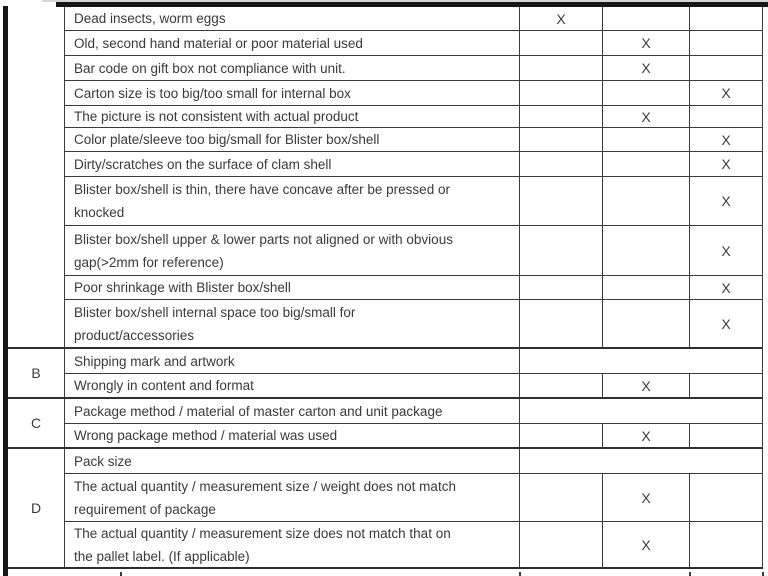 This screenshot has height=576, width=768. What do you see at coordinates (36, 178) in the screenshot?
I see `group-letter-cell-a` at bounding box center [36, 178].